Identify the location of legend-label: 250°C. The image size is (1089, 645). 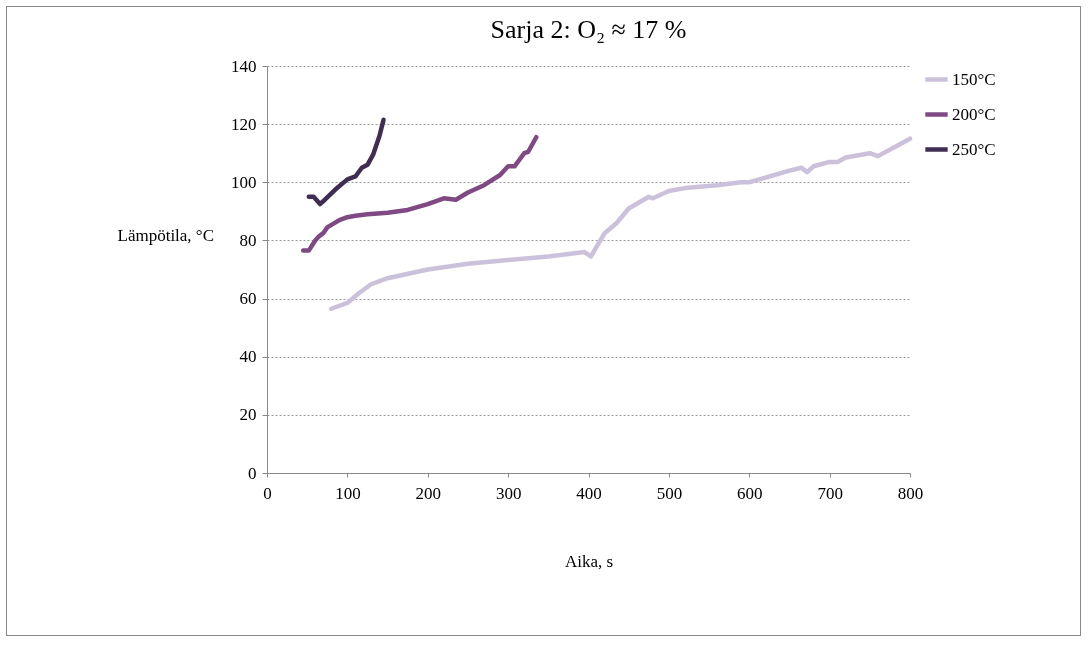
(974, 149).